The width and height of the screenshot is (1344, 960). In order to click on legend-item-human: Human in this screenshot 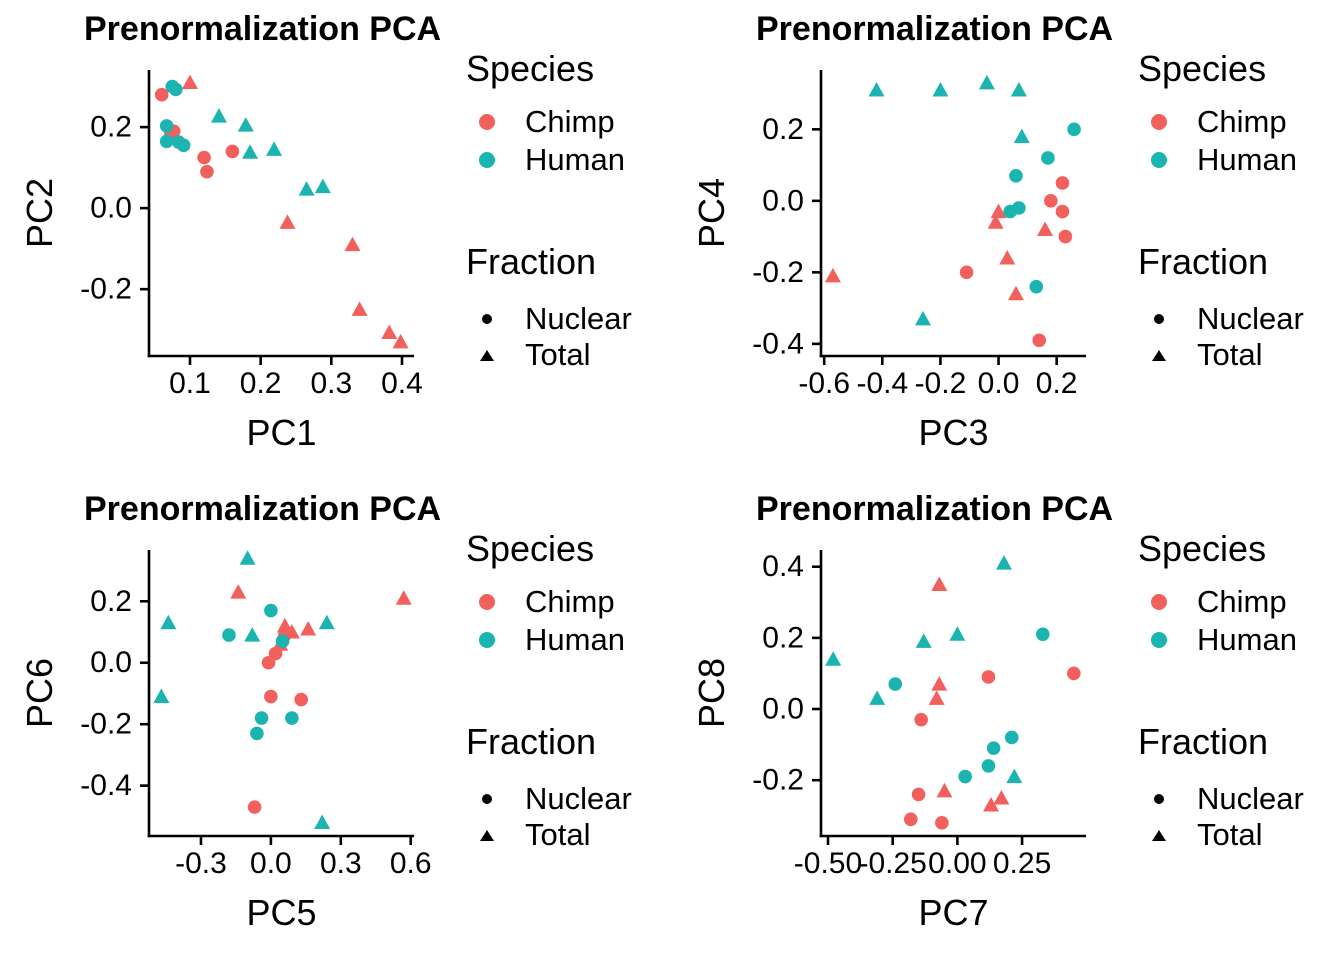, I will do `click(1217, 640)`.